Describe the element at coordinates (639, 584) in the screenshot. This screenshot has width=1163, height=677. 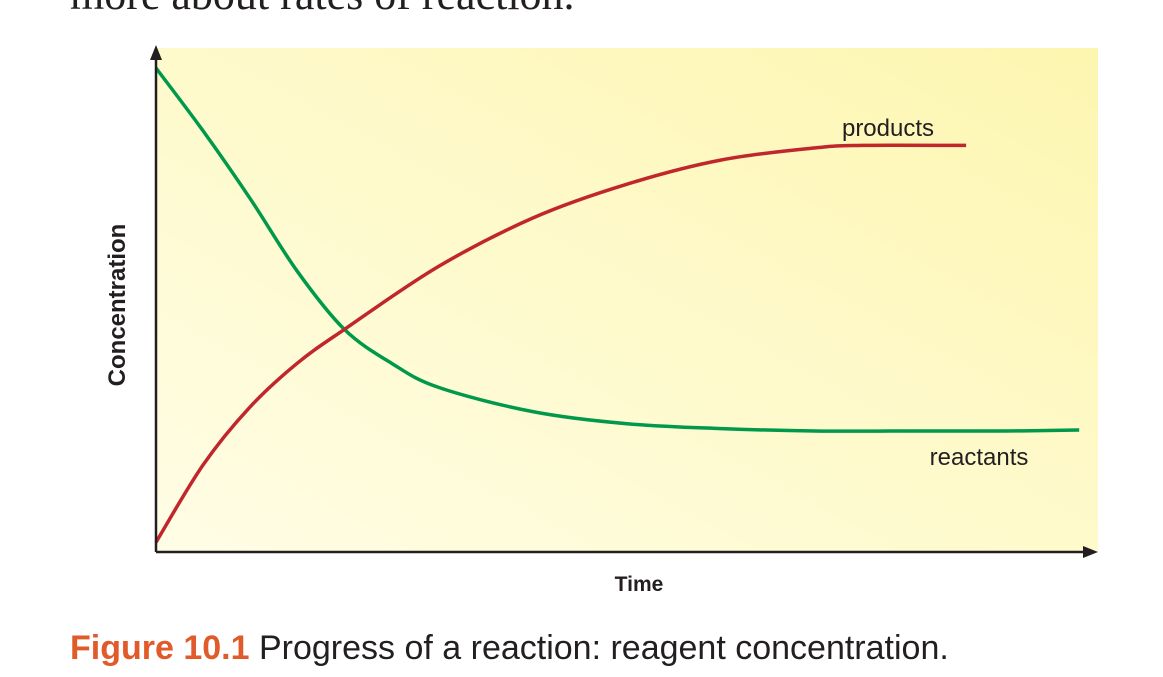
I see `x-axis-label: Time` at that location.